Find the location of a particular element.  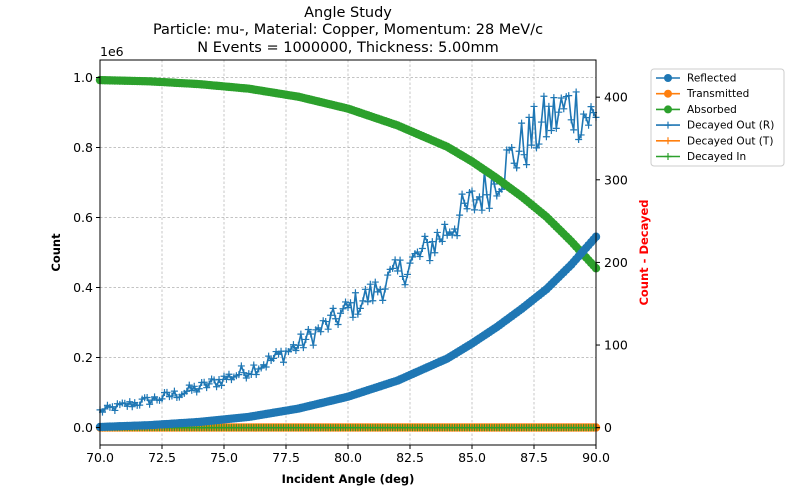

chart-title-line-1: Angle Study is located at coordinates (348, 13).